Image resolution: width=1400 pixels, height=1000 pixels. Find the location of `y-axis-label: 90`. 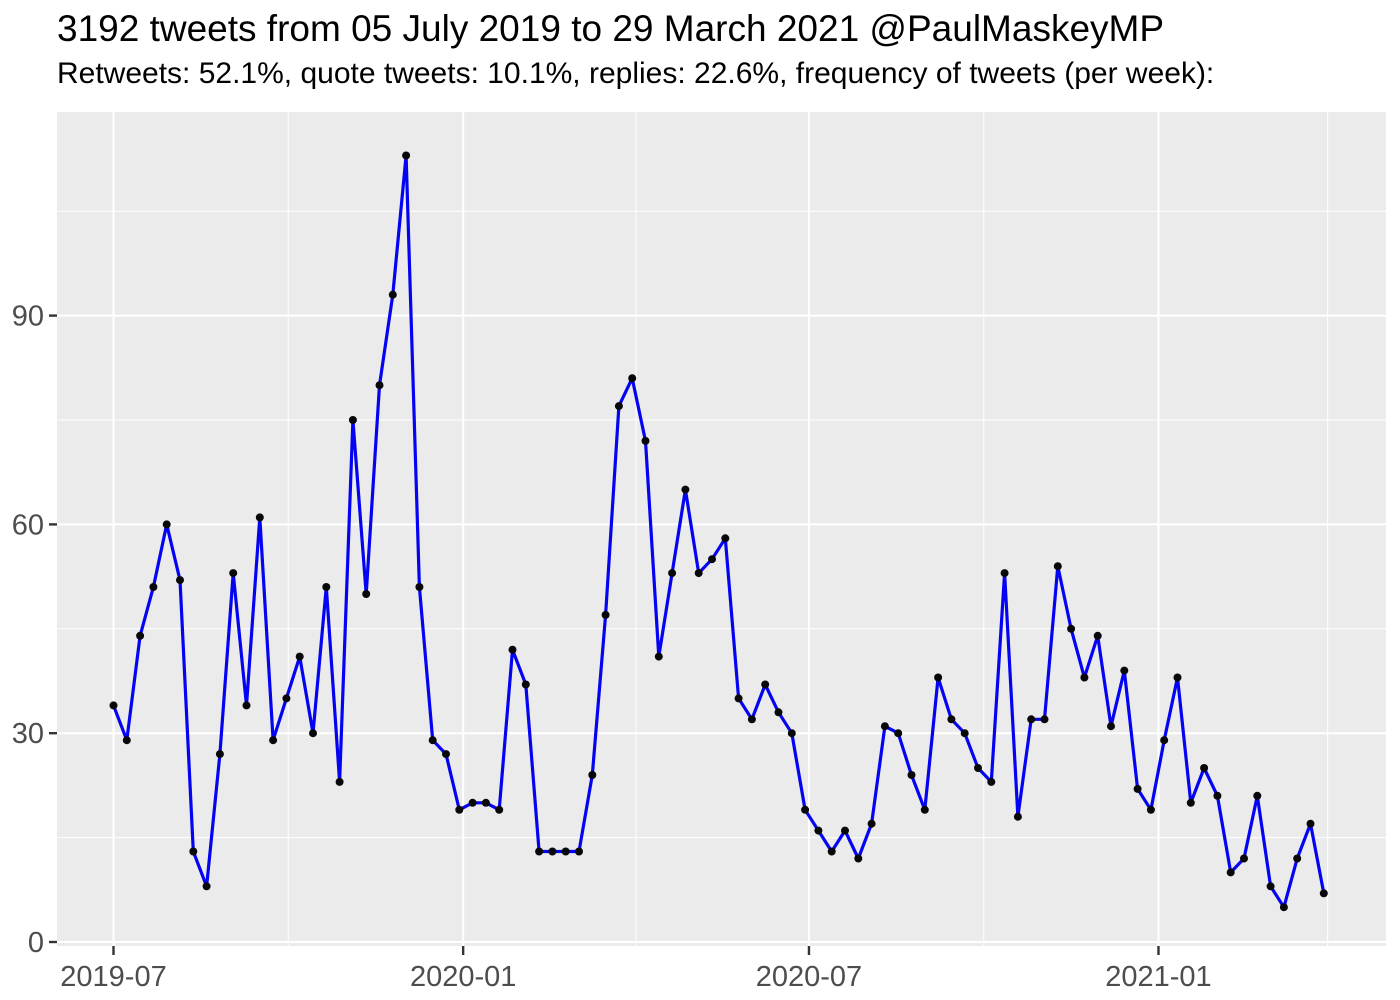

y-axis-label: 90 is located at coordinates (28, 317).